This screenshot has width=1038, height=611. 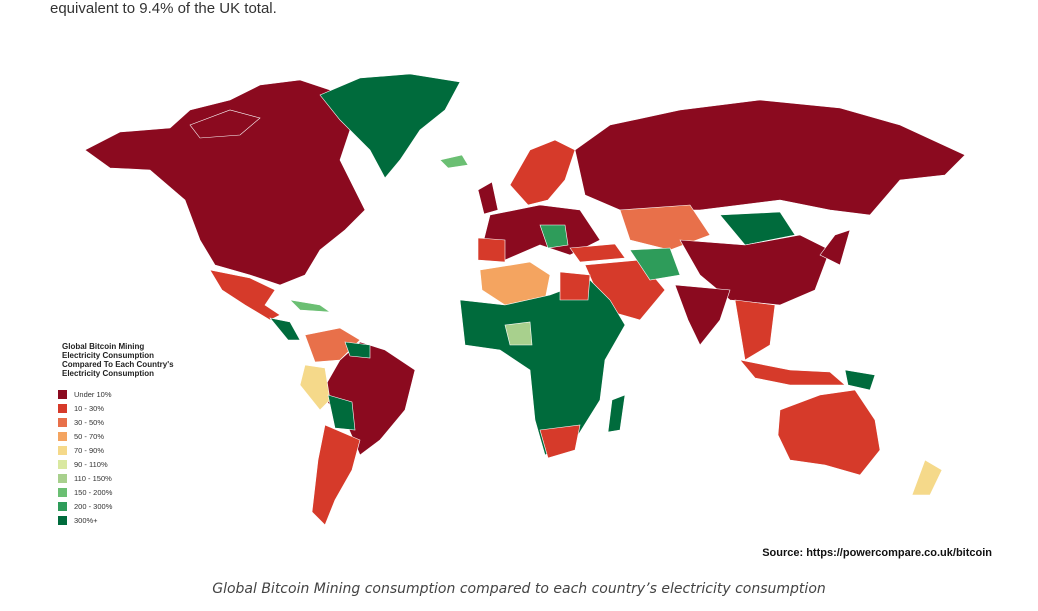 What do you see at coordinates (792, 372) in the screenshot?
I see `indonesia` at bounding box center [792, 372].